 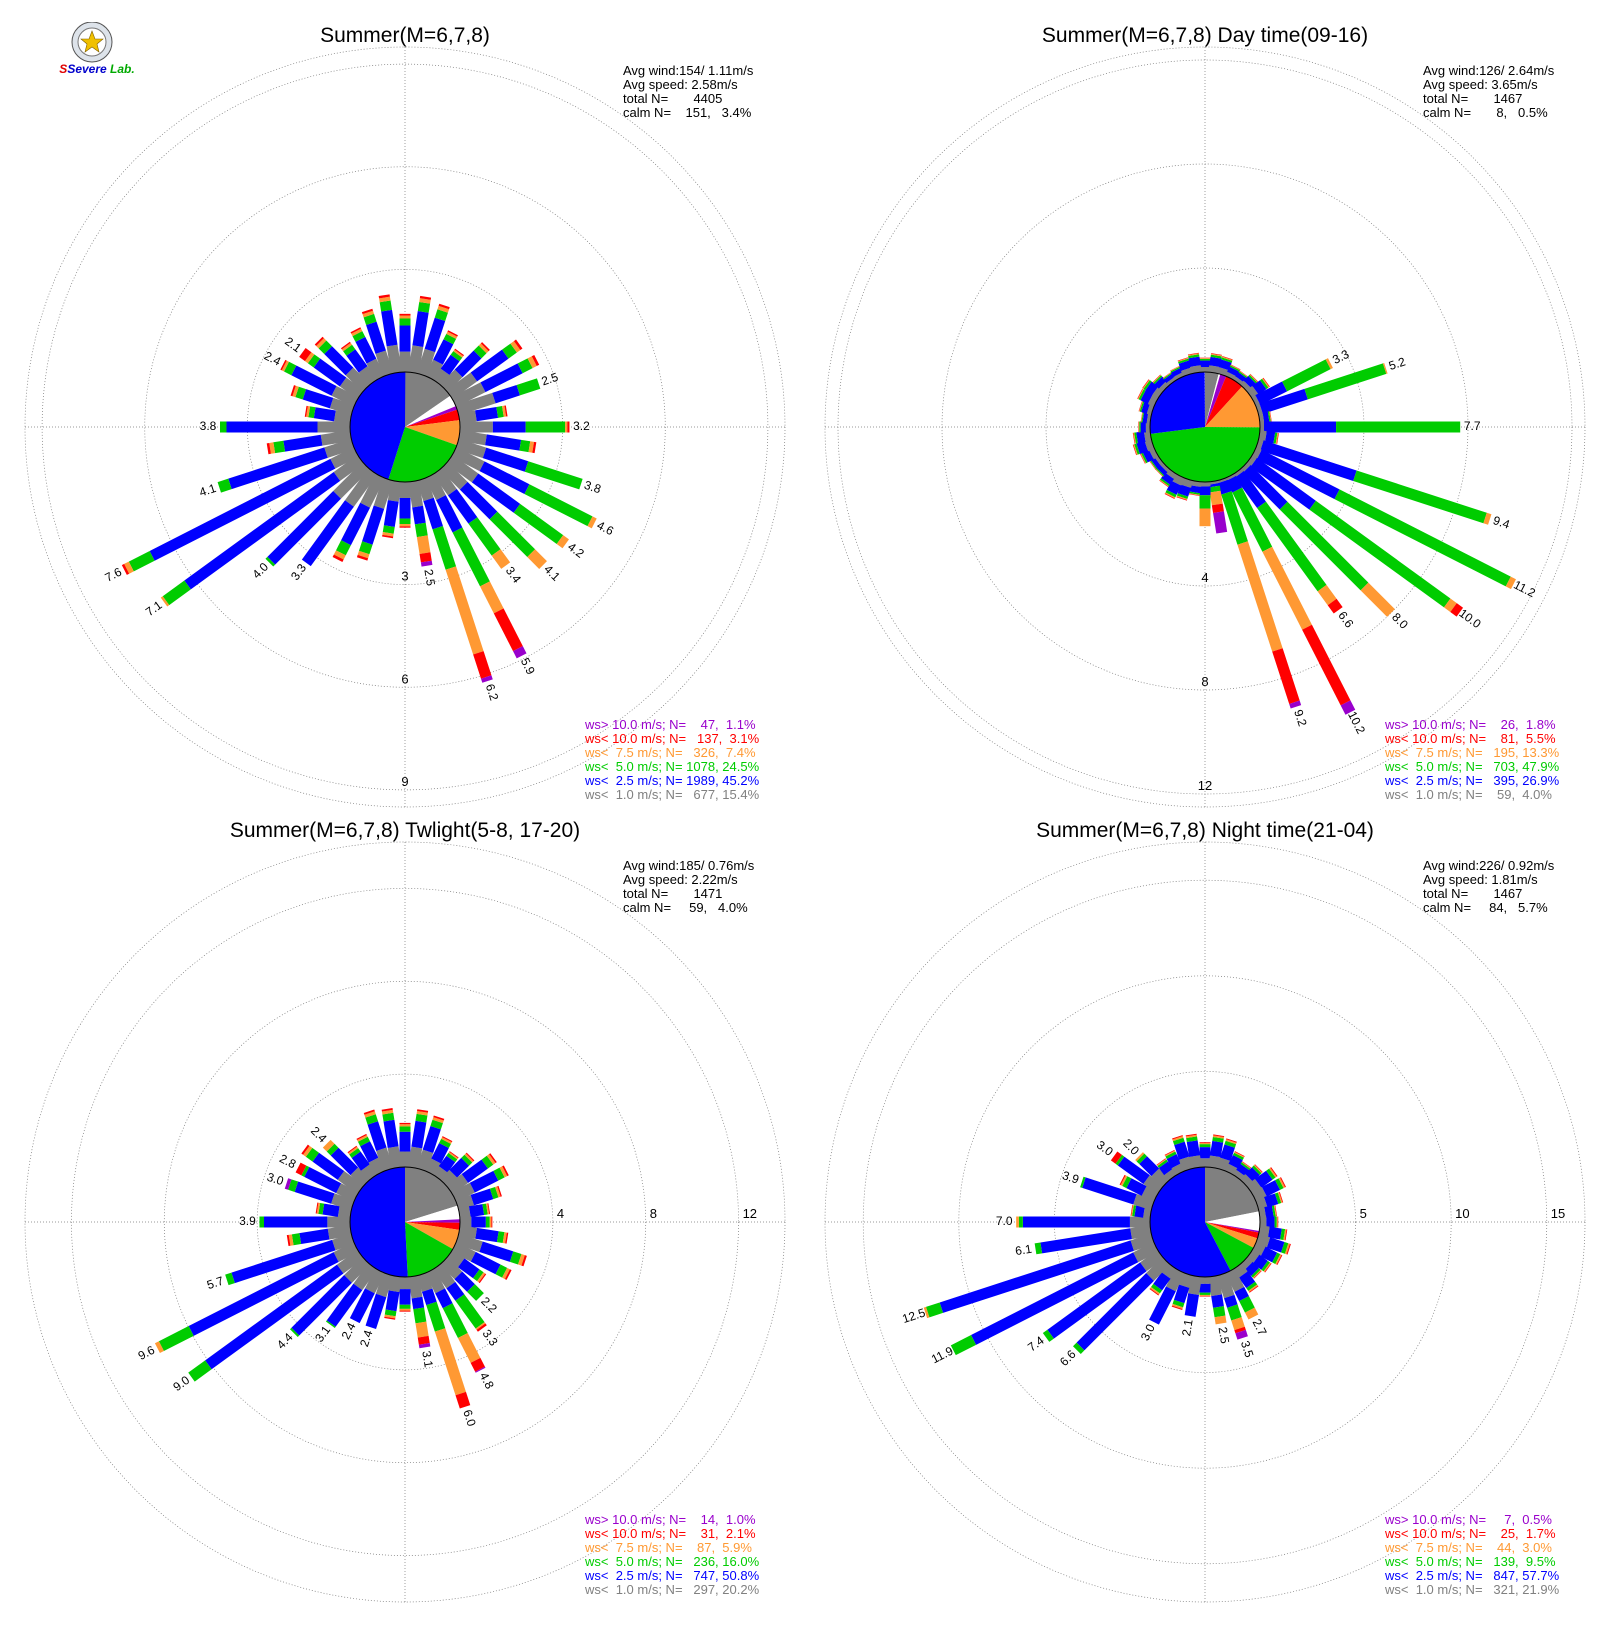 What do you see at coordinates (208, 490) in the screenshot?
I see `bar-value-label: 4.1` at bounding box center [208, 490].